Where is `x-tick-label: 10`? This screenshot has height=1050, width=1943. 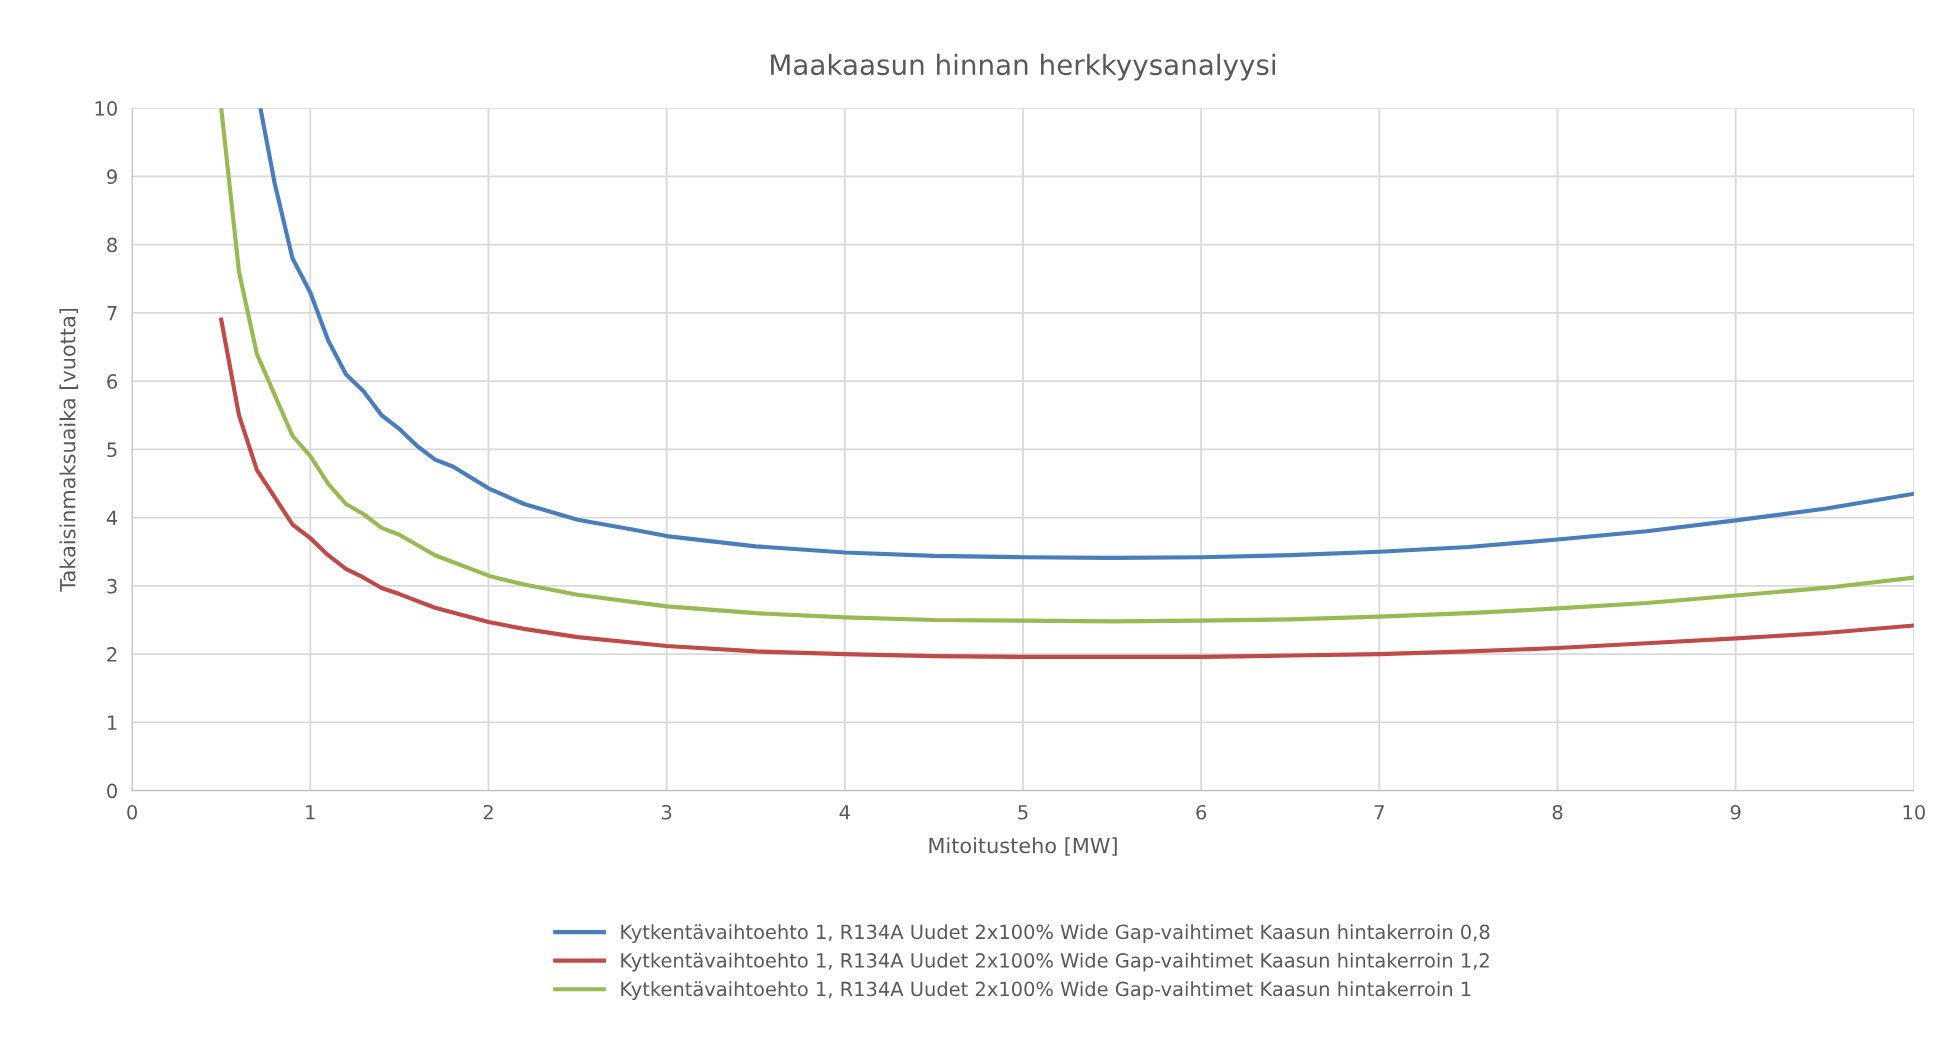
x-tick-label: 10 is located at coordinates (1914, 812).